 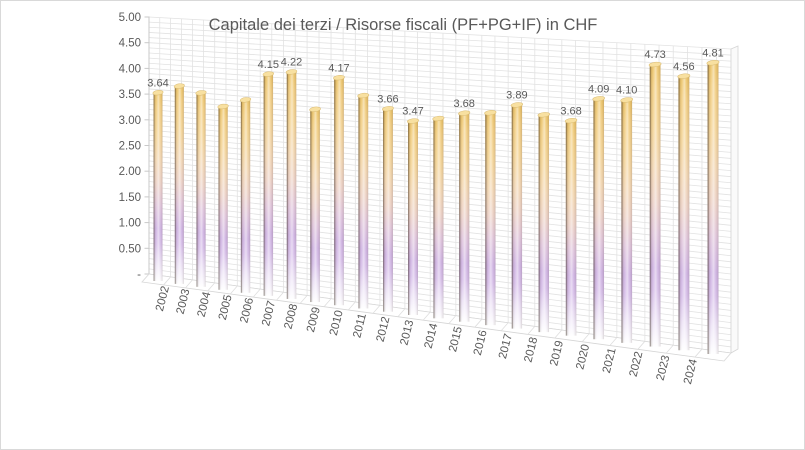 I want to click on x-axis-label: 2012, so click(x=384, y=330).